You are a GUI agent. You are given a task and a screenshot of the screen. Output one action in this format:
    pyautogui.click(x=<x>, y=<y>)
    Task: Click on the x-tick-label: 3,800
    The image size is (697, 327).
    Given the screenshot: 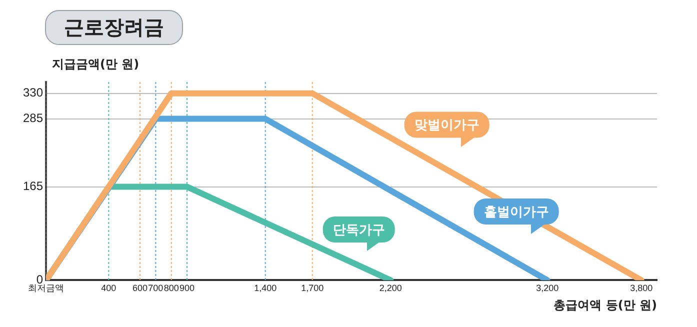 What is the action you would take?
    pyautogui.click(x=641, y=288)
    